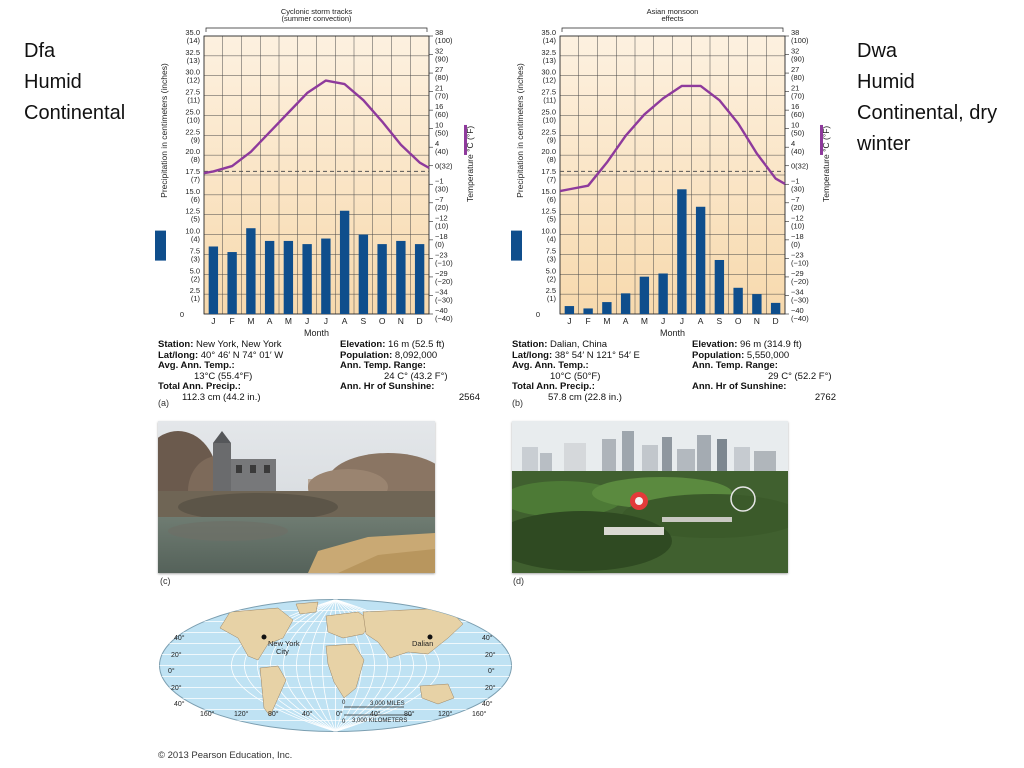 This screenshot has width=1024, height=768. I want to click on left-tick-label: 5.0, so click(195, 270).